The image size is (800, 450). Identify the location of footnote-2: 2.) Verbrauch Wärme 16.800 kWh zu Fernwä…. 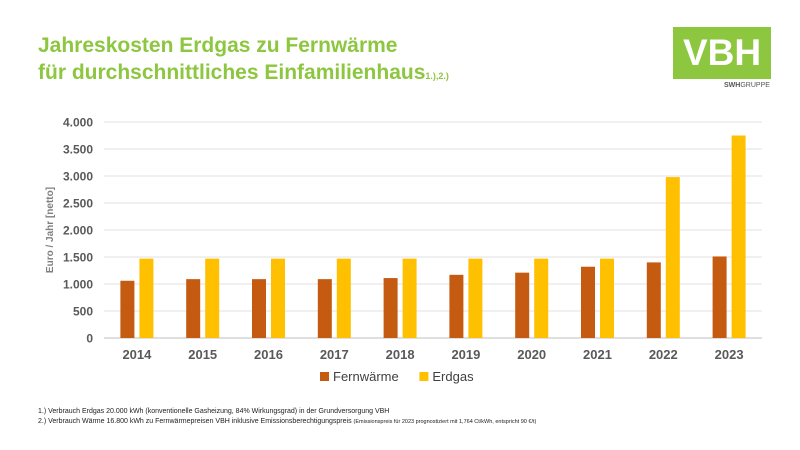
(287, 422).